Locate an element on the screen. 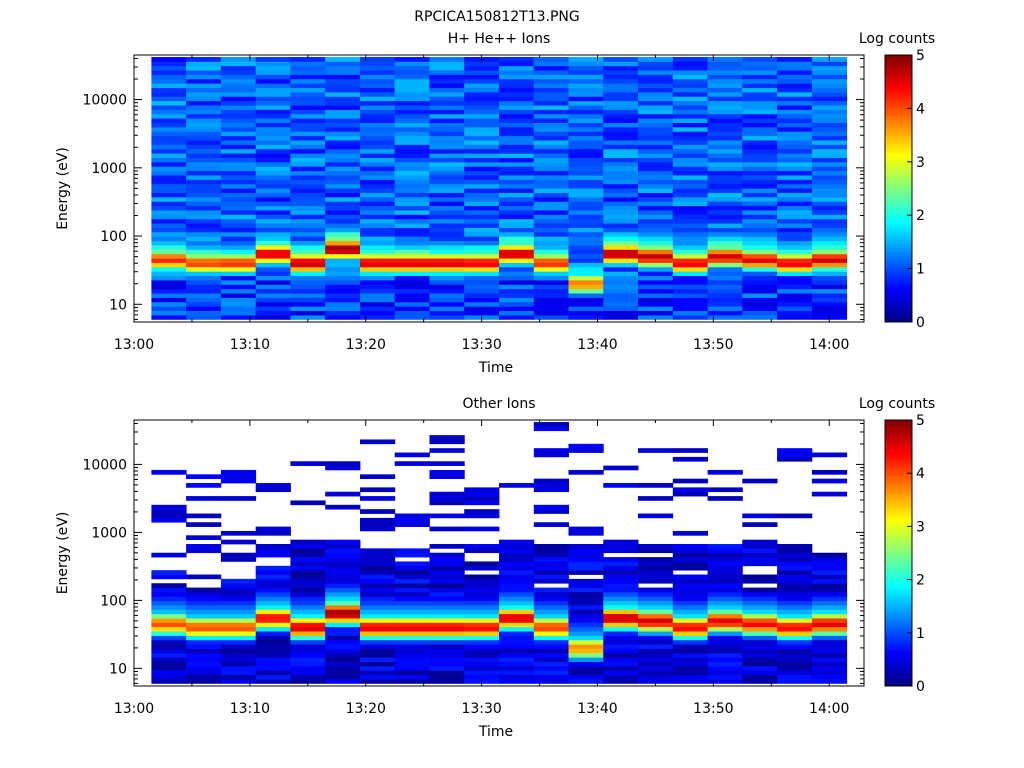 Image resolution: width=1024 pixels, height=768 pixels. y-axis-label: Energy (eV) is located at coordinates (63, 188).